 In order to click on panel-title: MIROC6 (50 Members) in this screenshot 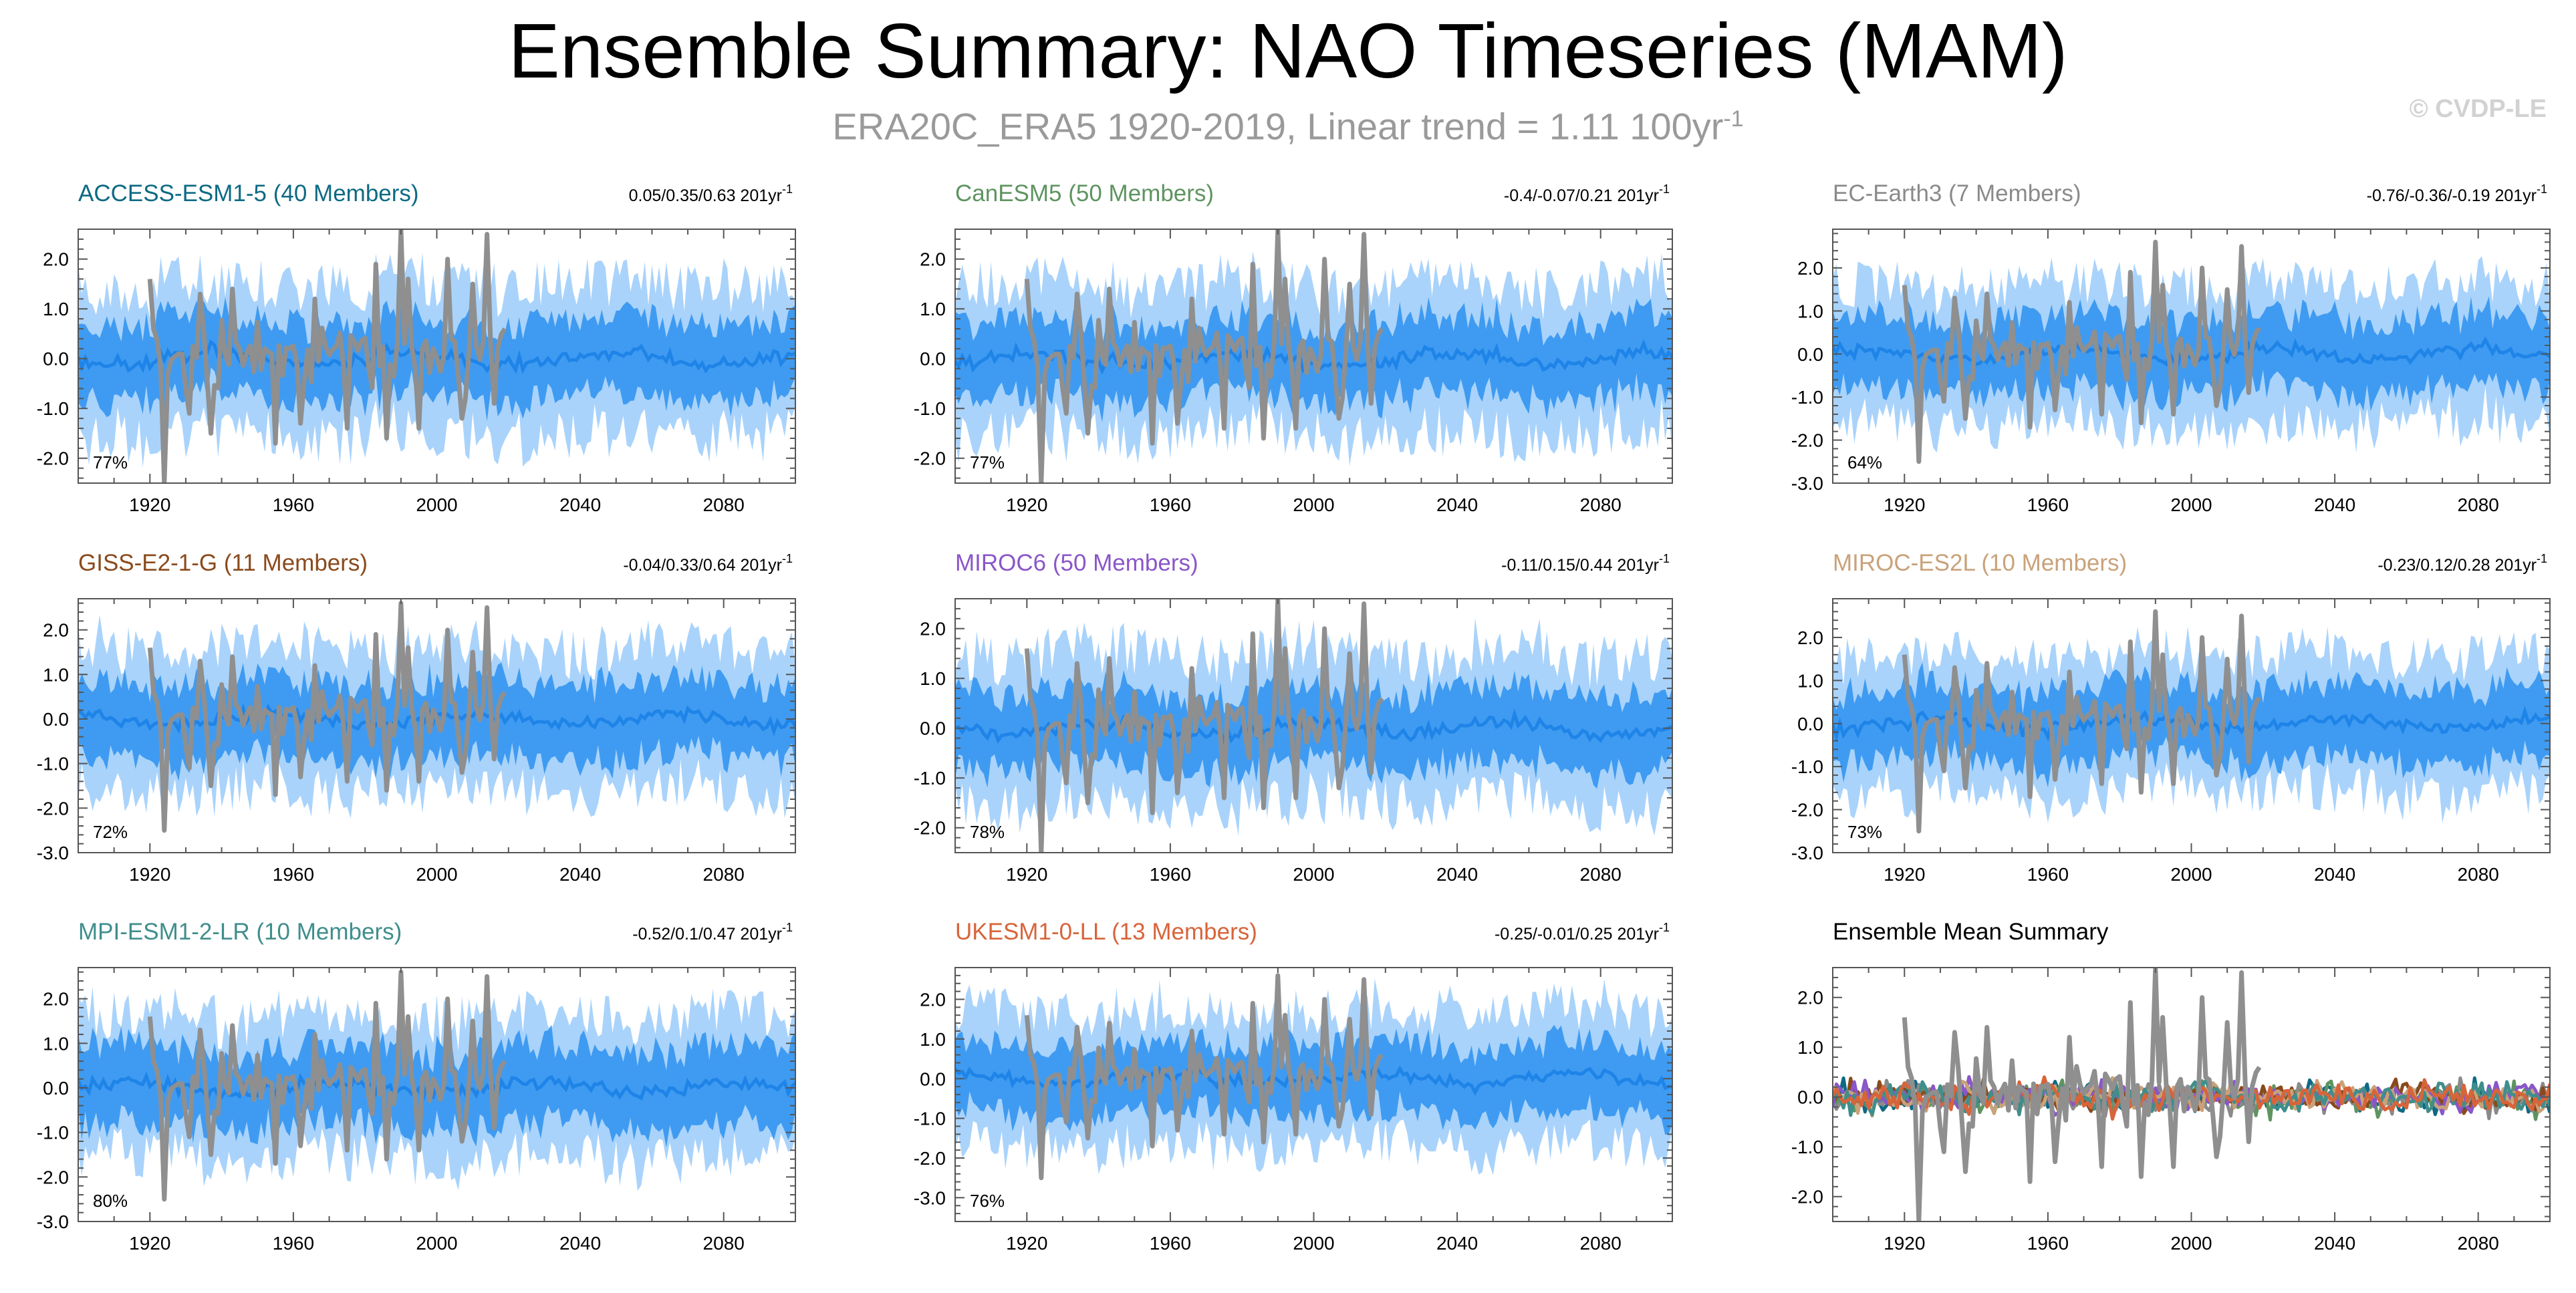, I will do `click(1077, 563)`.